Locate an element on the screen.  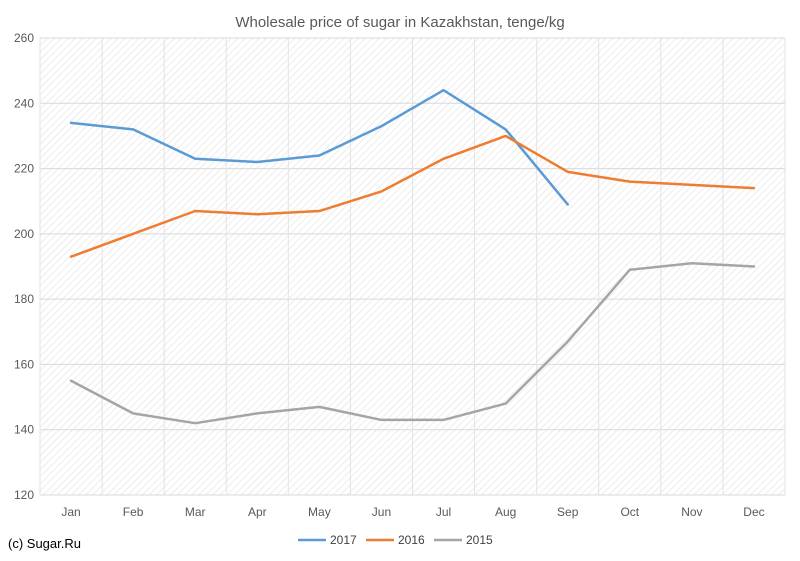
x-tick-label: Apr is located at coordinates (257, 512).